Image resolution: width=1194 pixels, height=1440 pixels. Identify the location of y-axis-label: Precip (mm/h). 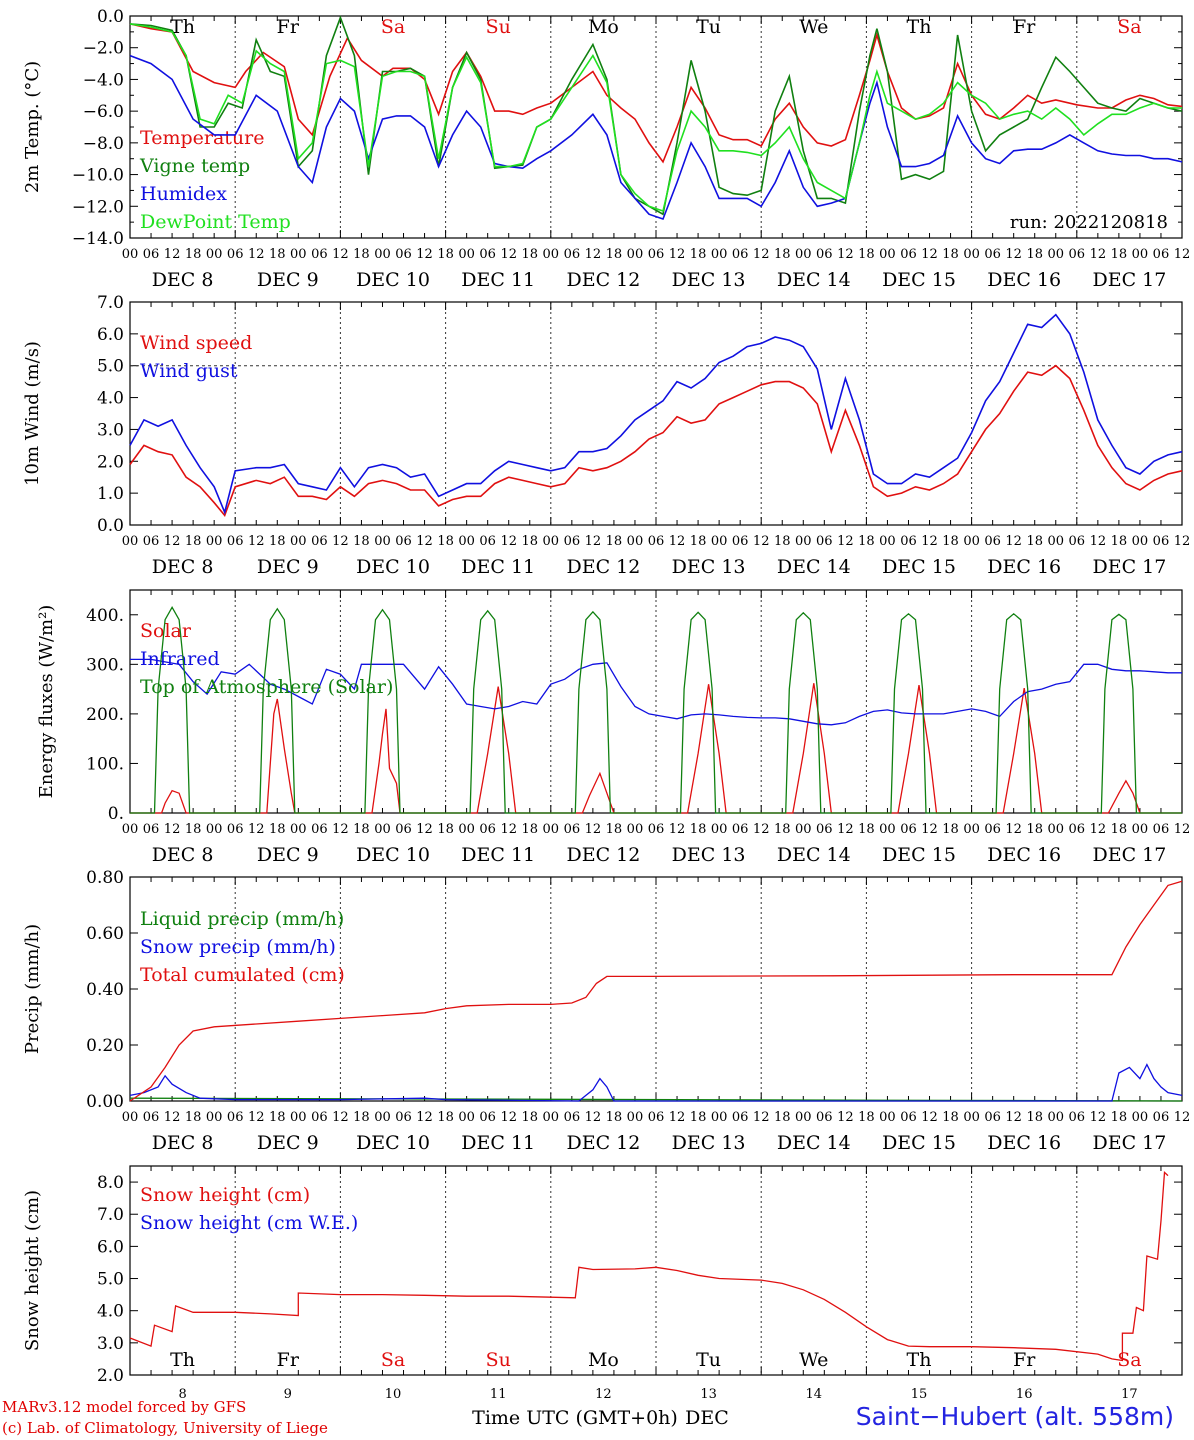
(32, 989).